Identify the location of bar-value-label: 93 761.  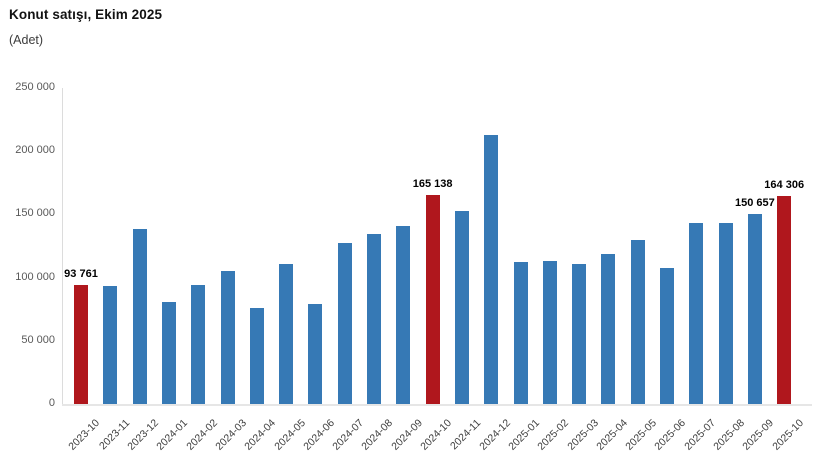
(81, 274).